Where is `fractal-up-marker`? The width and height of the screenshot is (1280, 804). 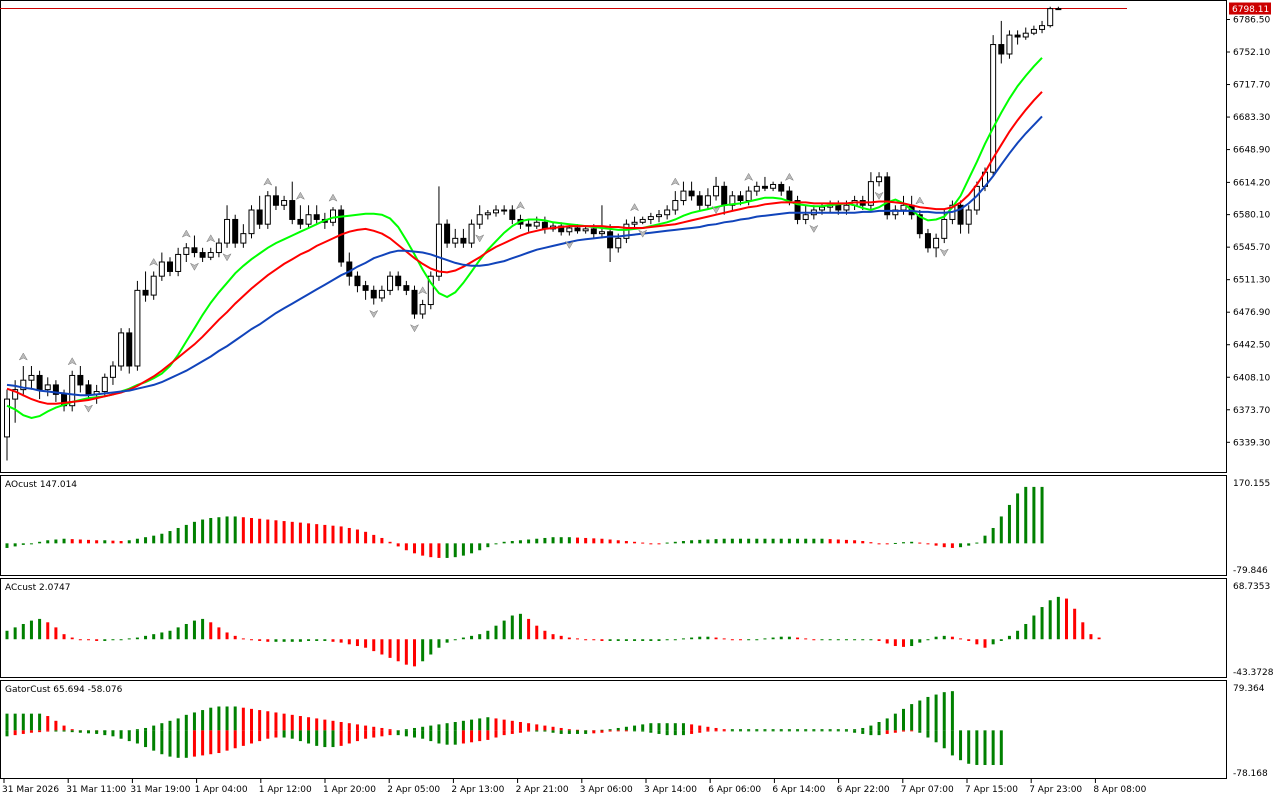 fractal-up-marker is located at coordinates (154, 262).